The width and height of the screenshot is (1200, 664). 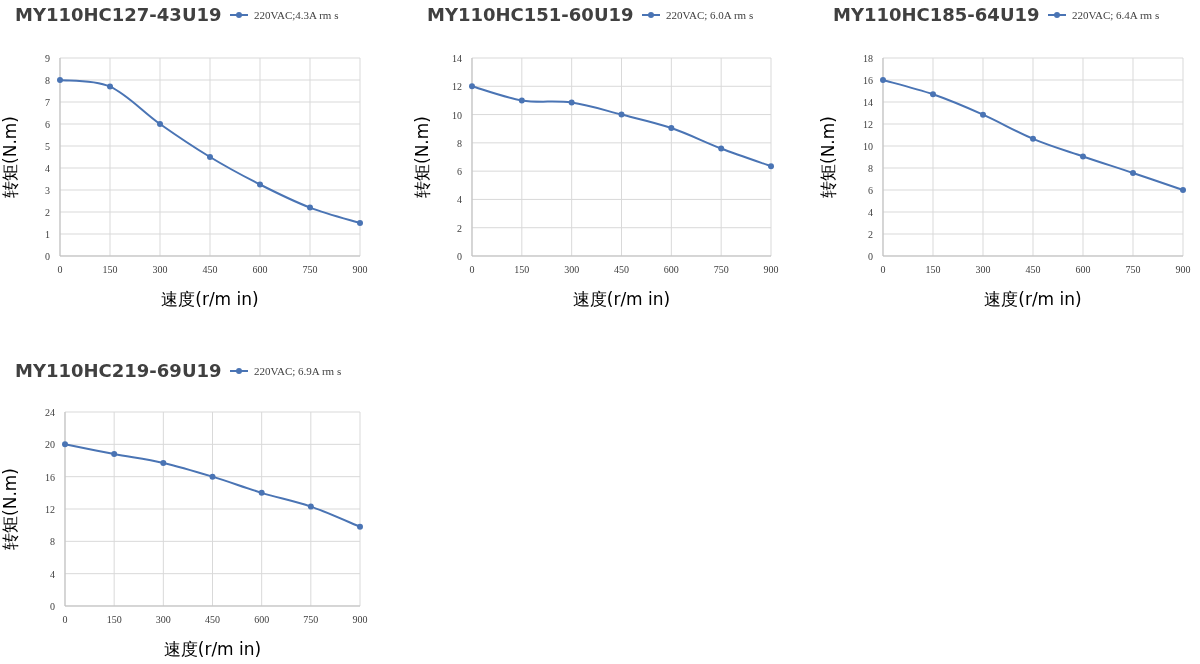 I want to click on legend-label: 220VAC;4.3A rm s, so click(x=296, y=15).